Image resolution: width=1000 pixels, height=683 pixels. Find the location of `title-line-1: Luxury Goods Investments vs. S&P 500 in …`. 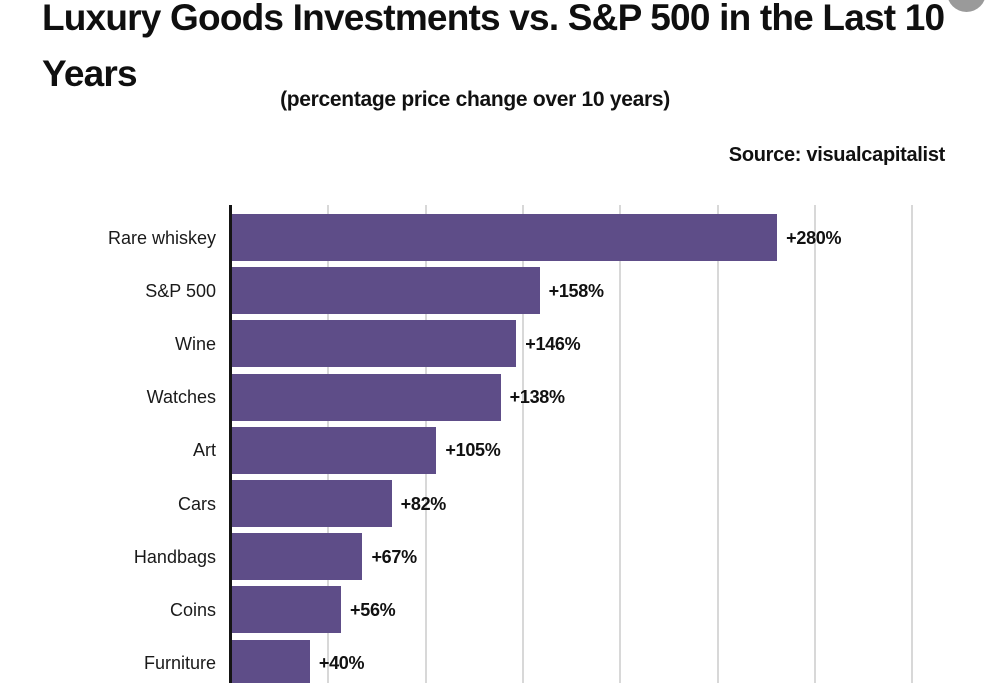

title-line-1: Luxury Goods Investments vs. S&P 500 in … is located at coordinates (493, 19).